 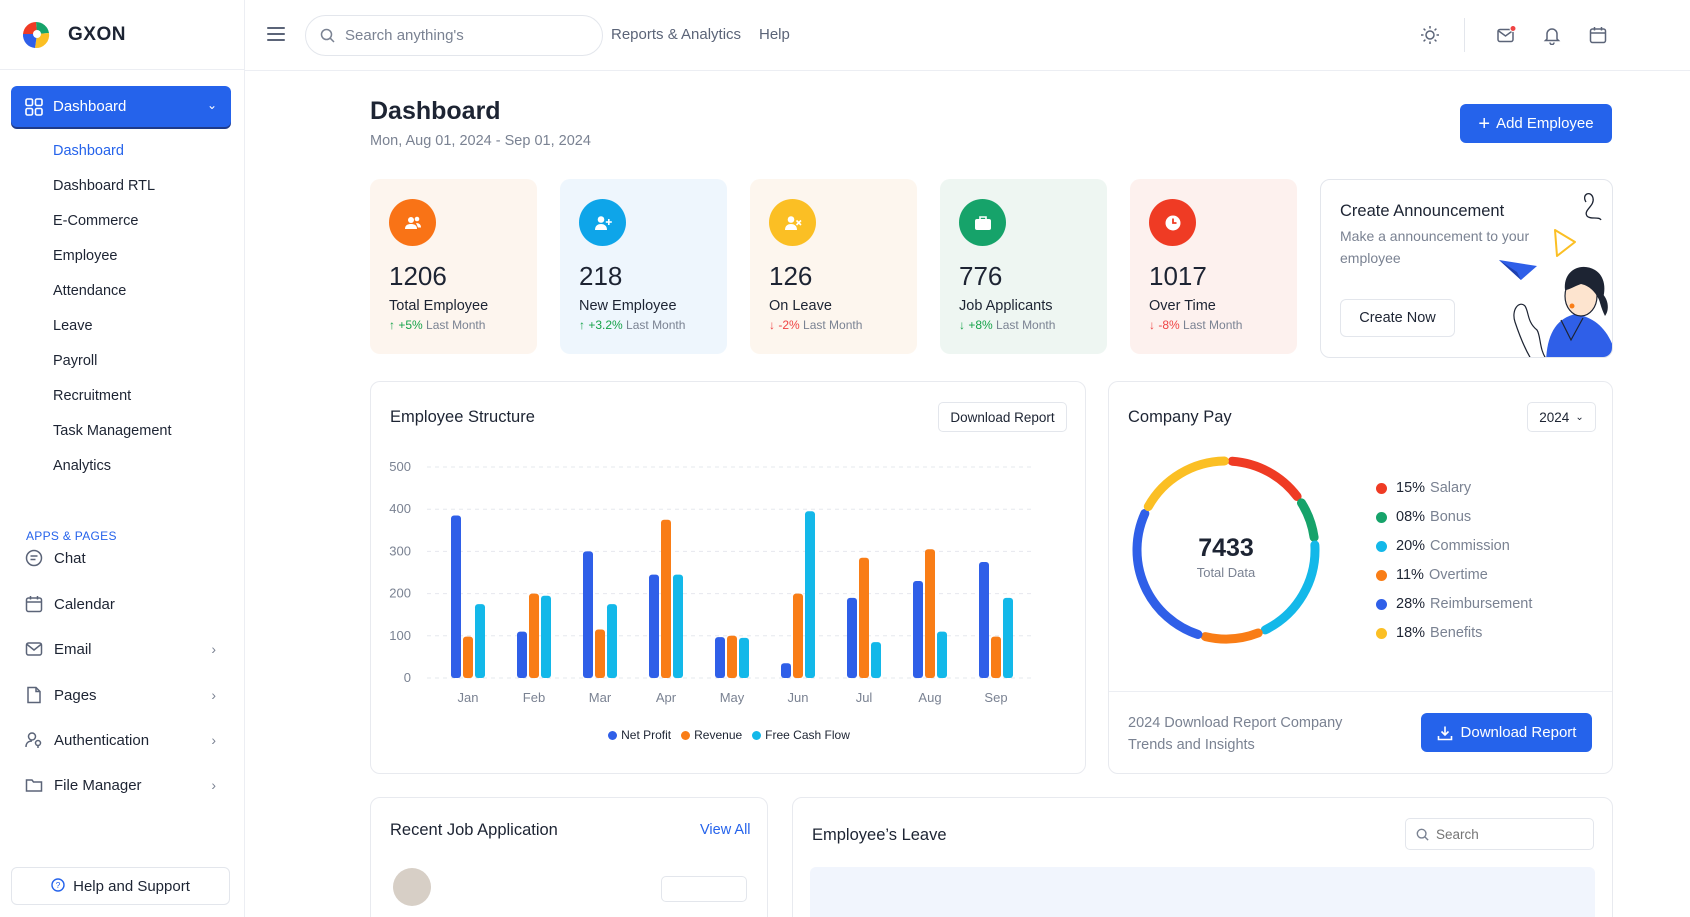 I want to click on arrow-down-icon: ↓, so click(x=772, y=325).